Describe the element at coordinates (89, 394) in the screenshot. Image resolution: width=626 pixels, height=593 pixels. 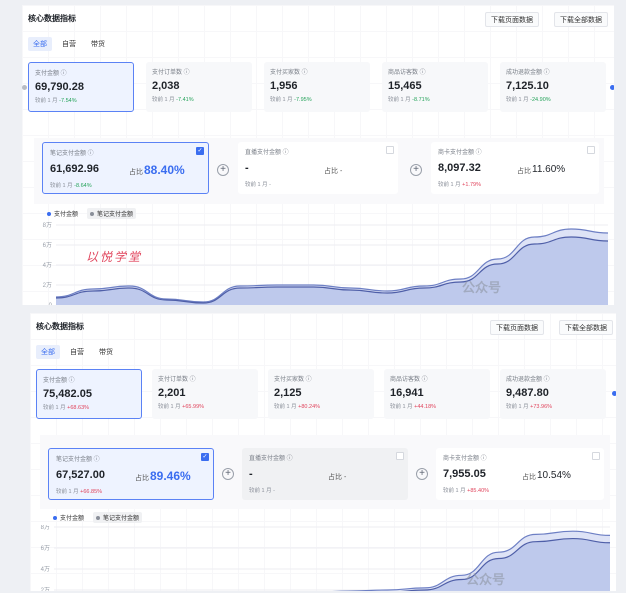
I see `metric-card-payment-amount: 支付金额 ⓘ 75,482.05 较前 1 月 +68.63%` at that location.